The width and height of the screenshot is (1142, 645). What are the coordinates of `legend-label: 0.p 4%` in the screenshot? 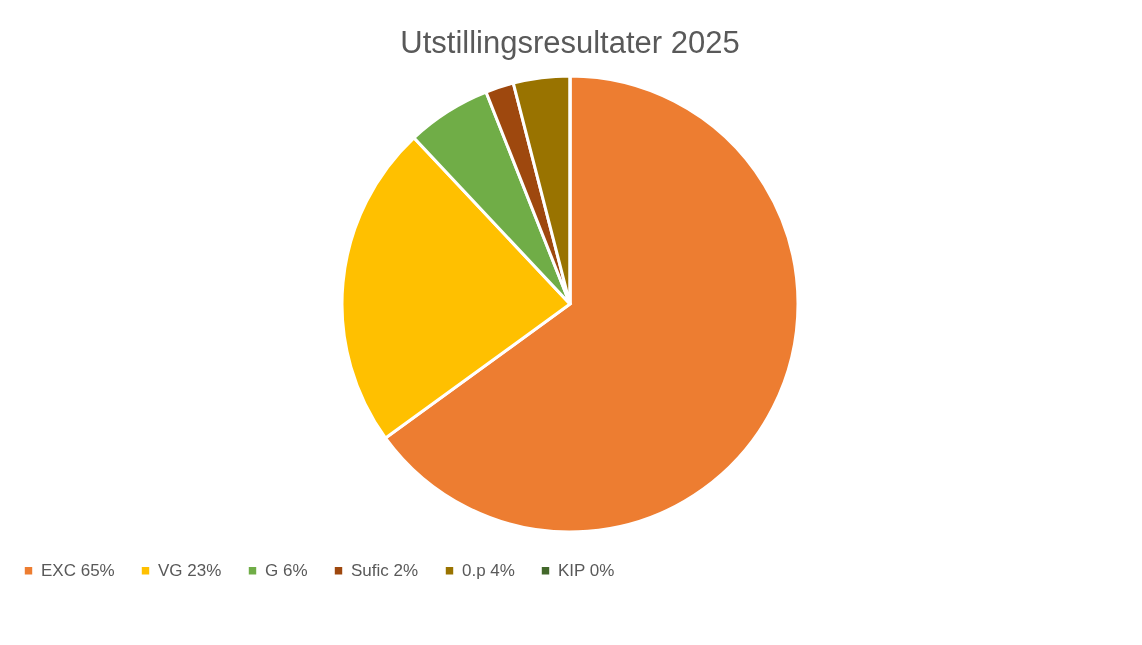 It's located at (488, 570).